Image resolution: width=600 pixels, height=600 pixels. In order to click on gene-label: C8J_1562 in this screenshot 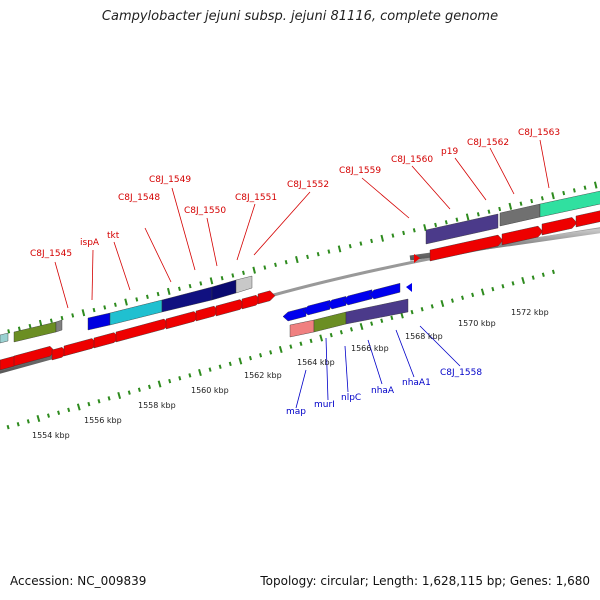, I will do `click(488, 143)`.